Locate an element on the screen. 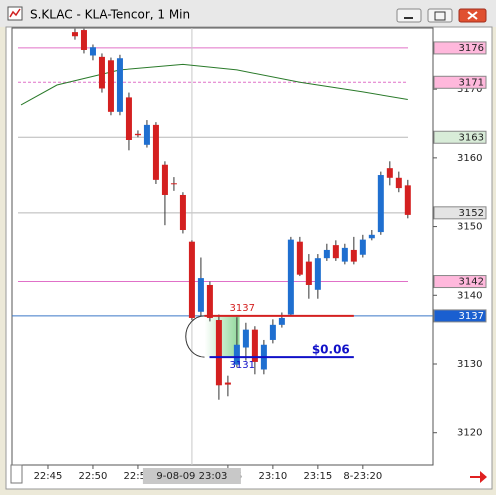  x-tick-label: 23:10 is located at coordinates (272, 476).